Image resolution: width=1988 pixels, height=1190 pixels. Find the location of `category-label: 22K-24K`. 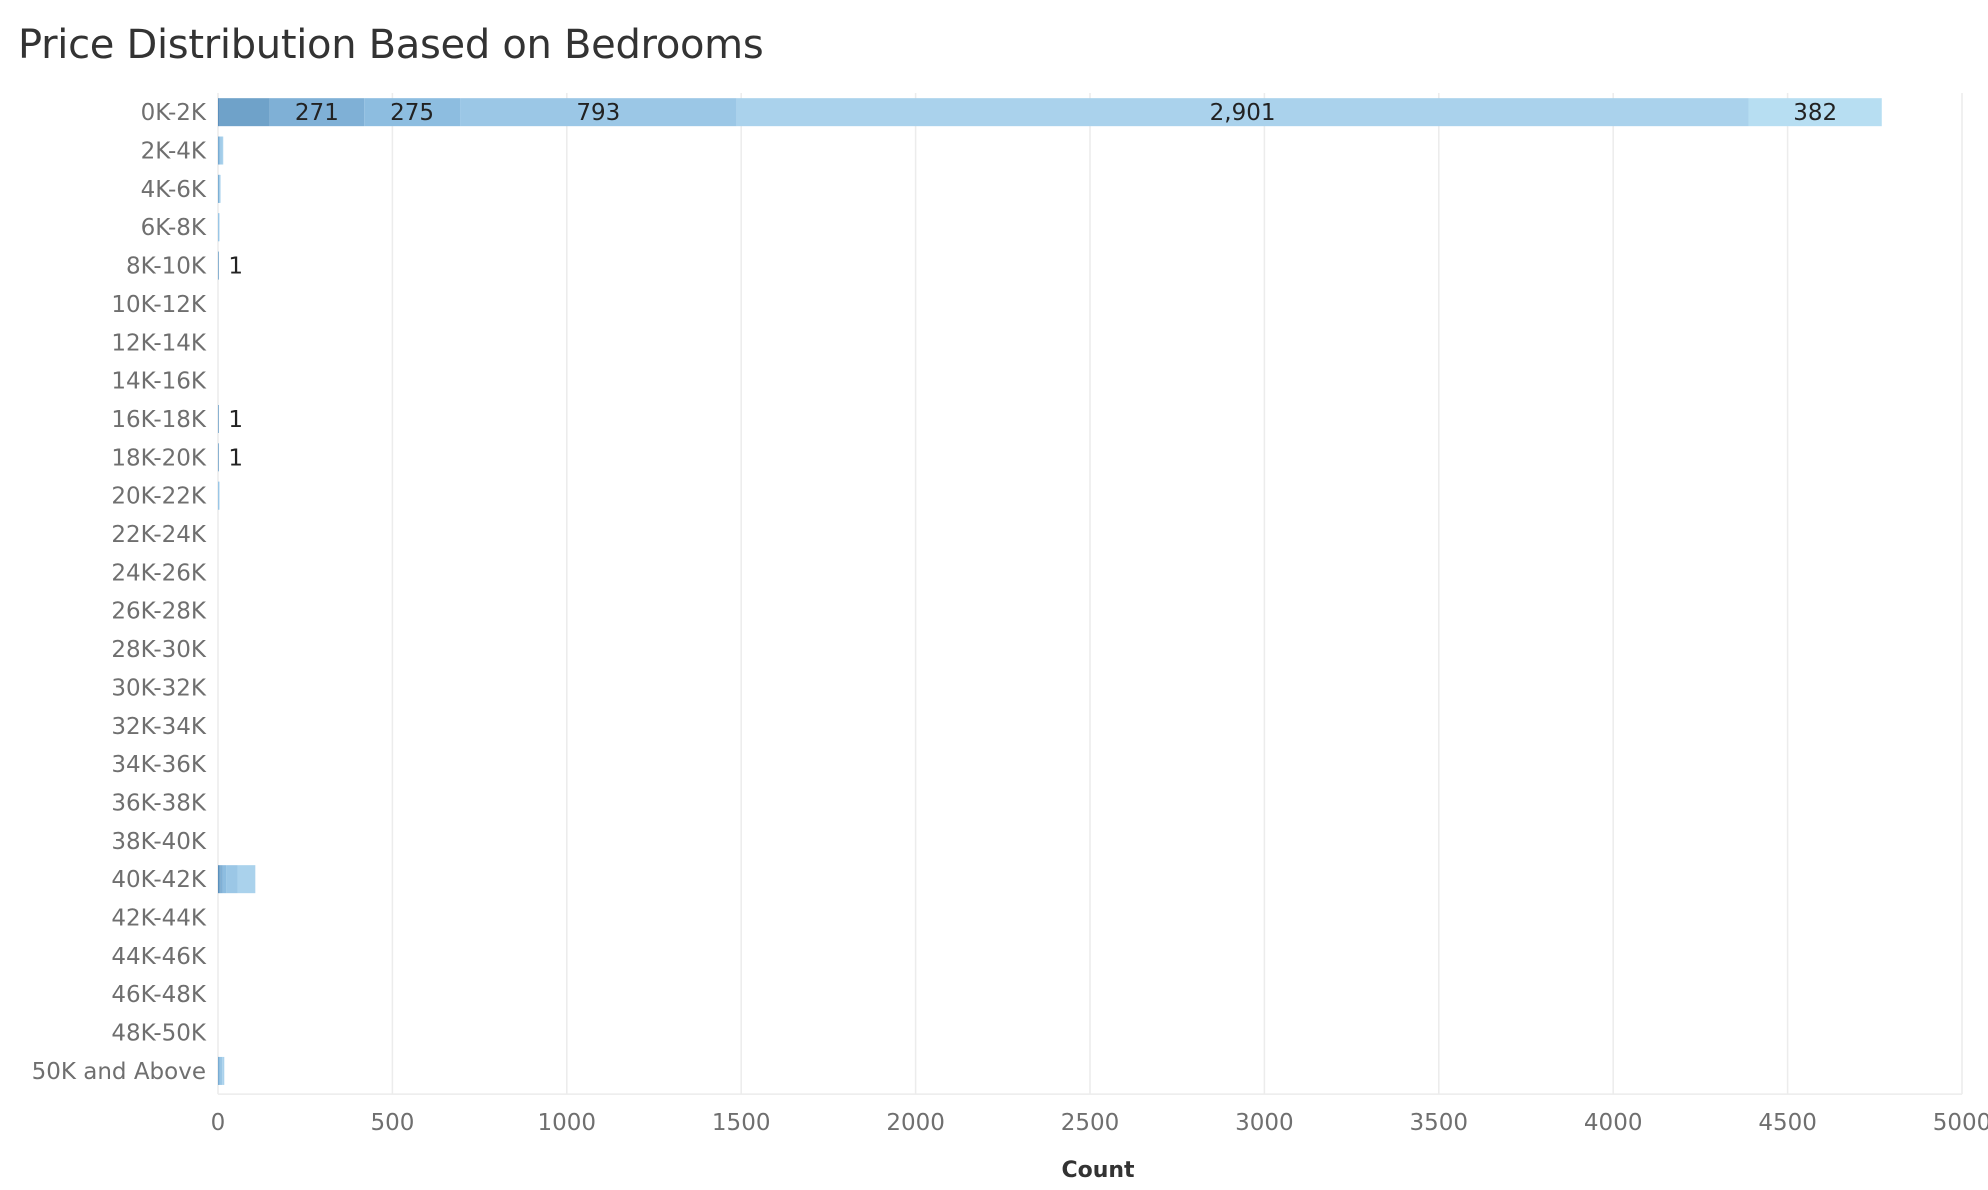

category-label: 22K-24K is located at coordinates (159, 535).